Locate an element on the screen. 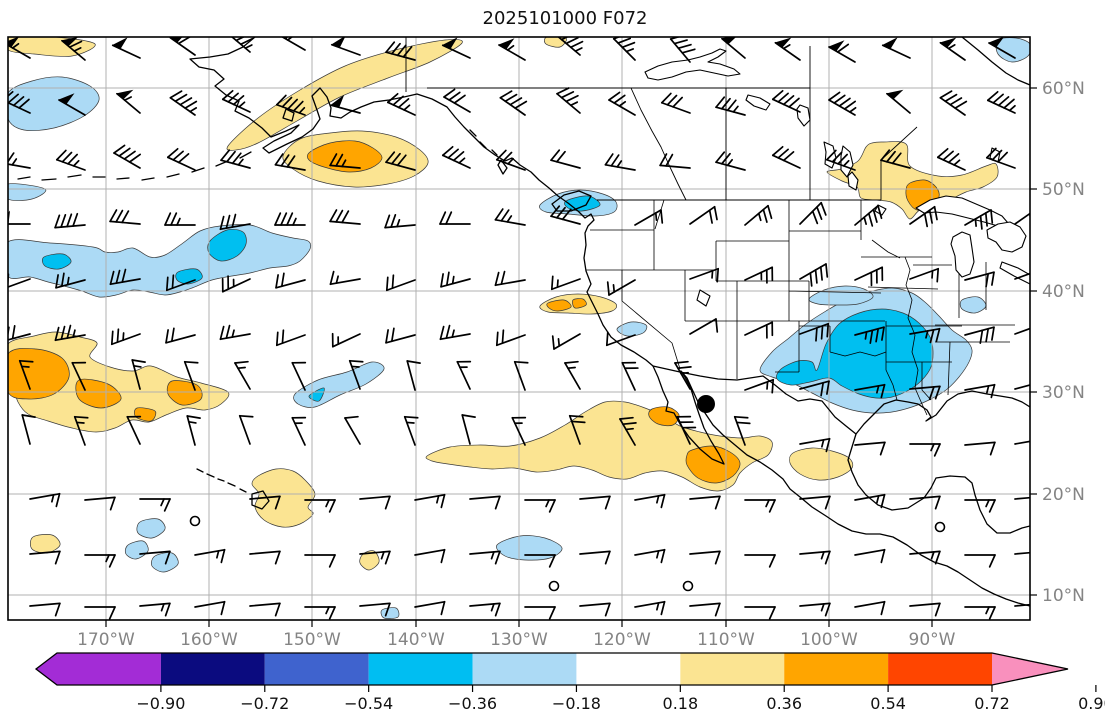 The height and width of the screenshot is (712, 1105). lat-tick-label: 50°N is located at coordinates (1063, 190).